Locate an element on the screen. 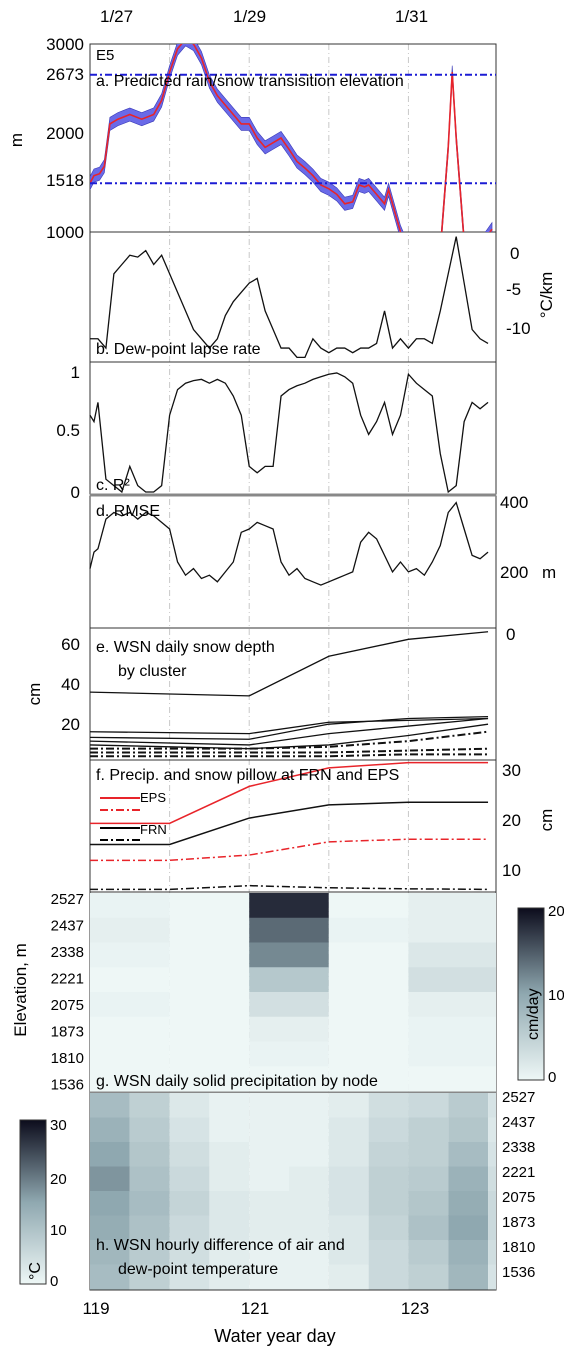 The width and height of the screenshot is (564, 1354). panel-d-plot is located at coordinates (289, 543).